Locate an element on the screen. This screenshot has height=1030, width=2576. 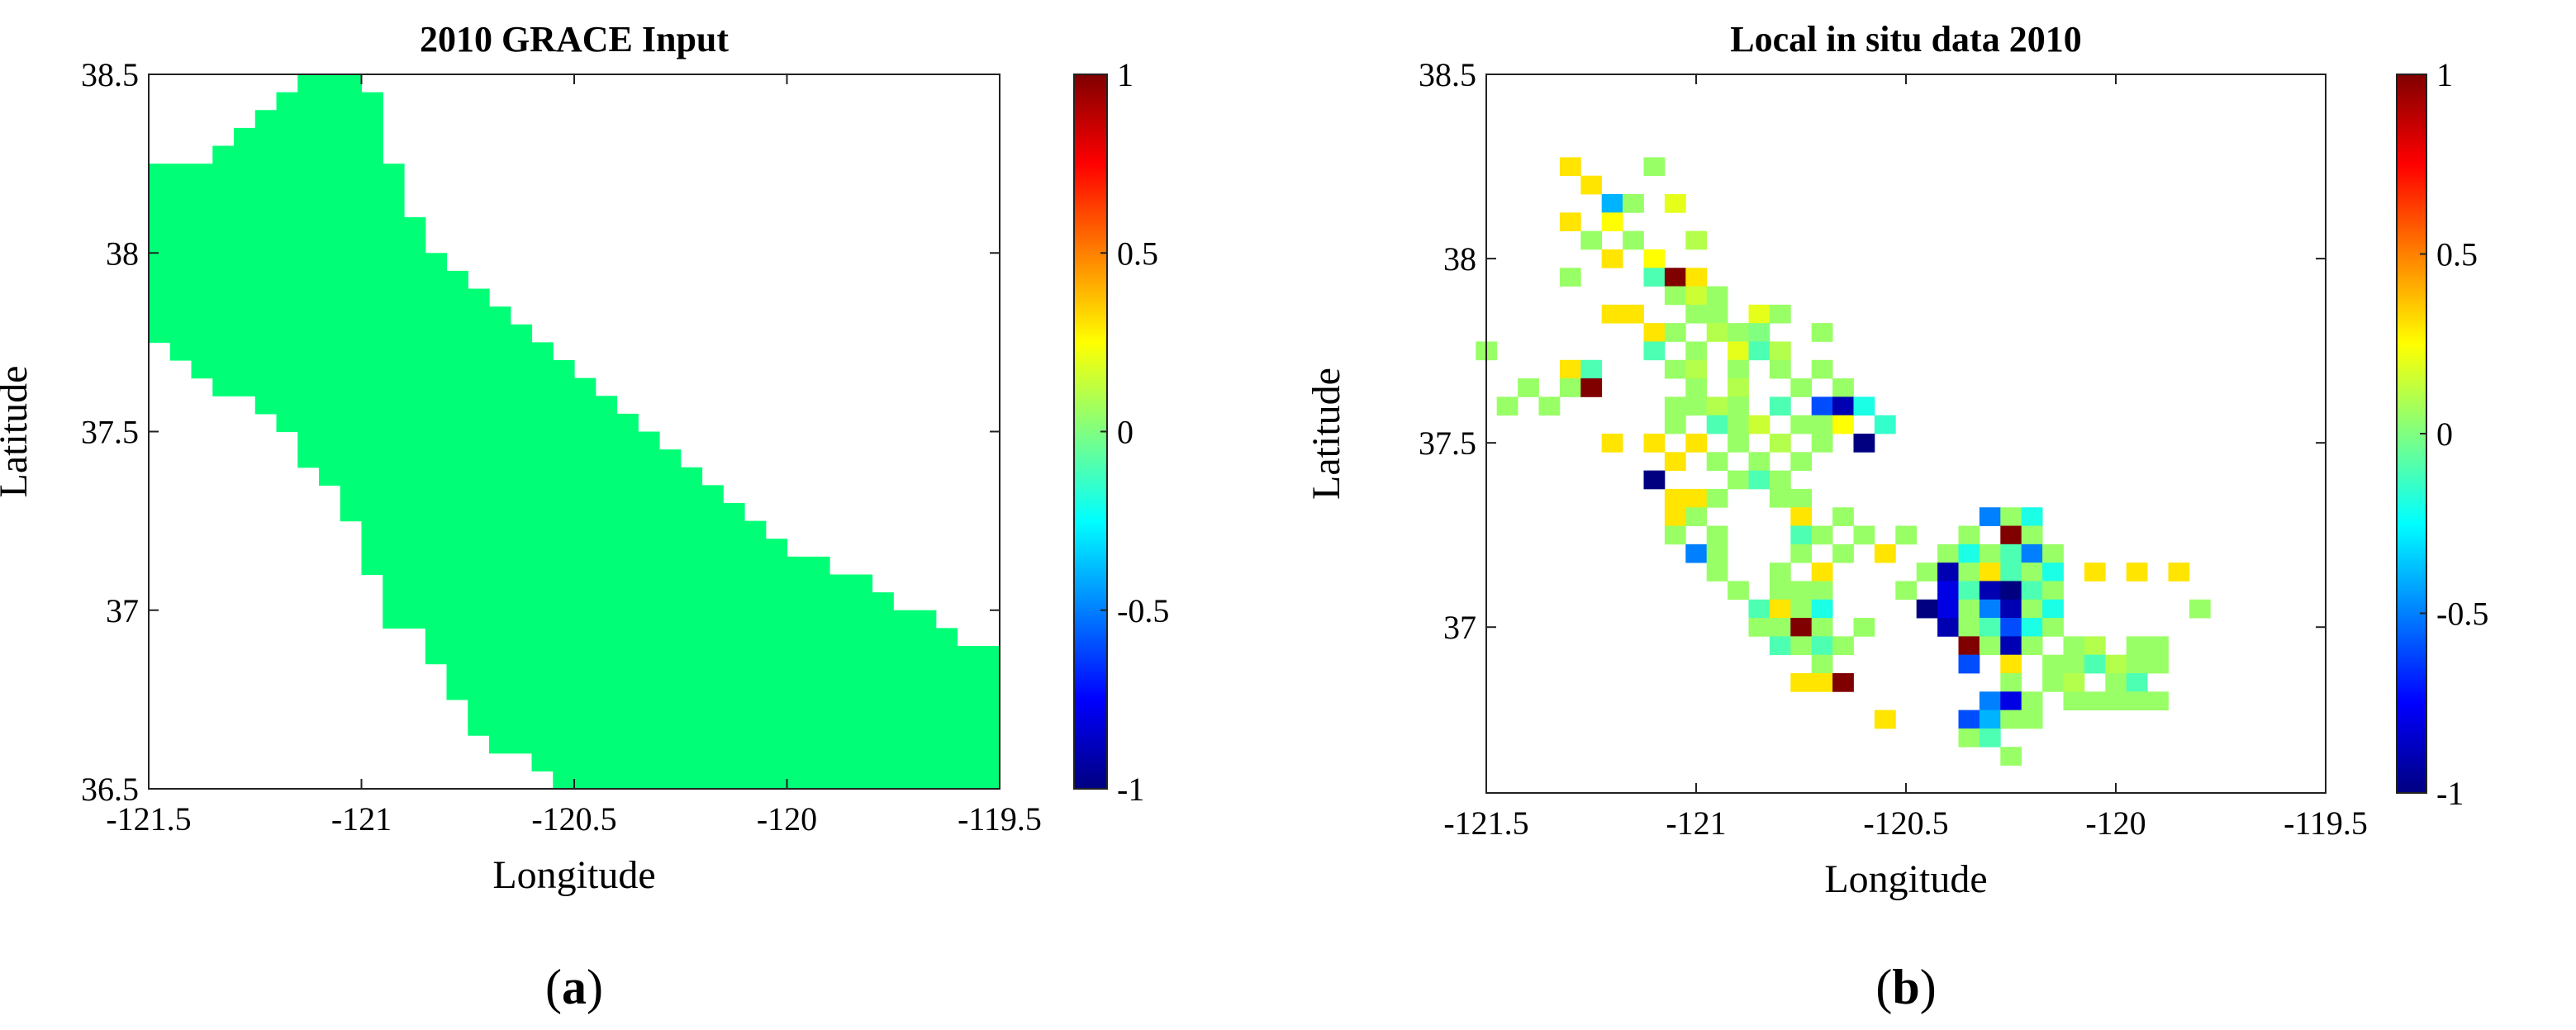
x-tick-label: -119.5 is located at coordinates (2326, 823).